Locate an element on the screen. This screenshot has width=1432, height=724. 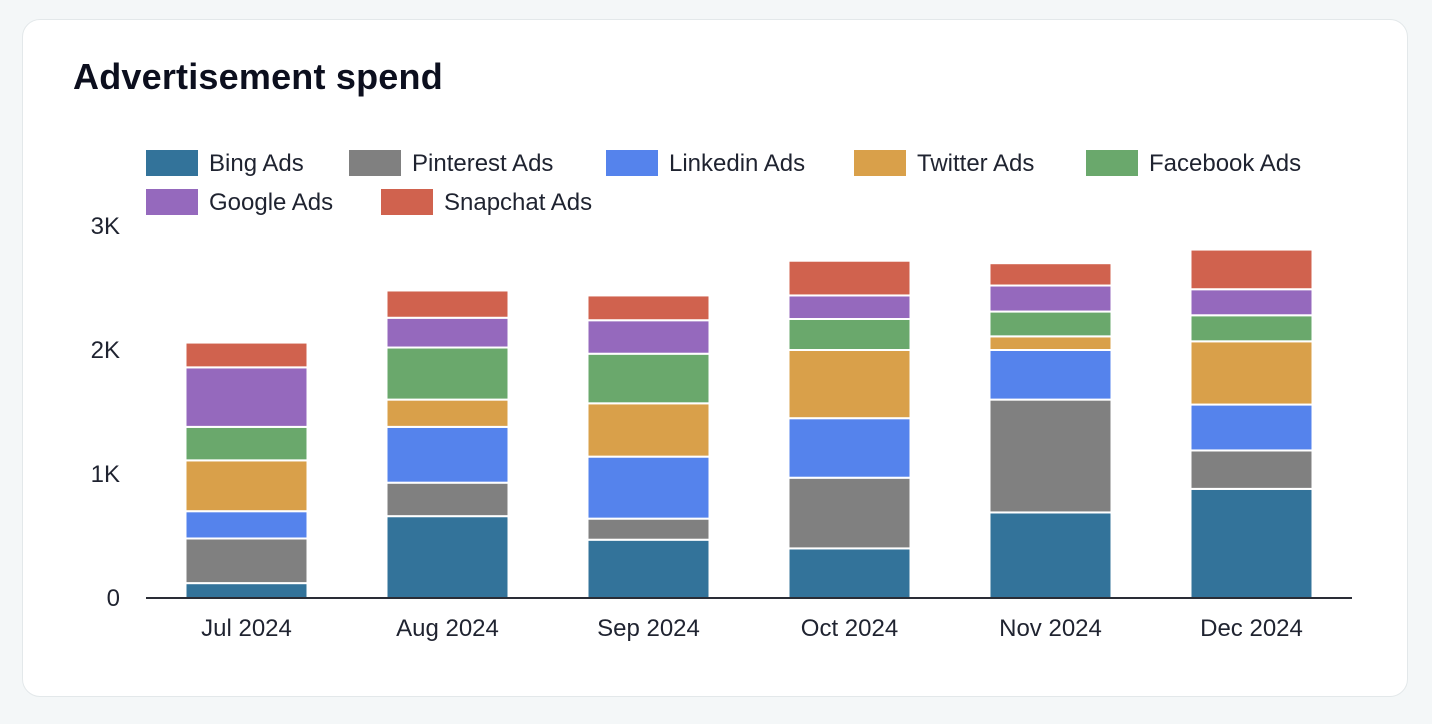
bar-segment-snapchat-ads-sep-2024 is located at coordinates (648, 308).